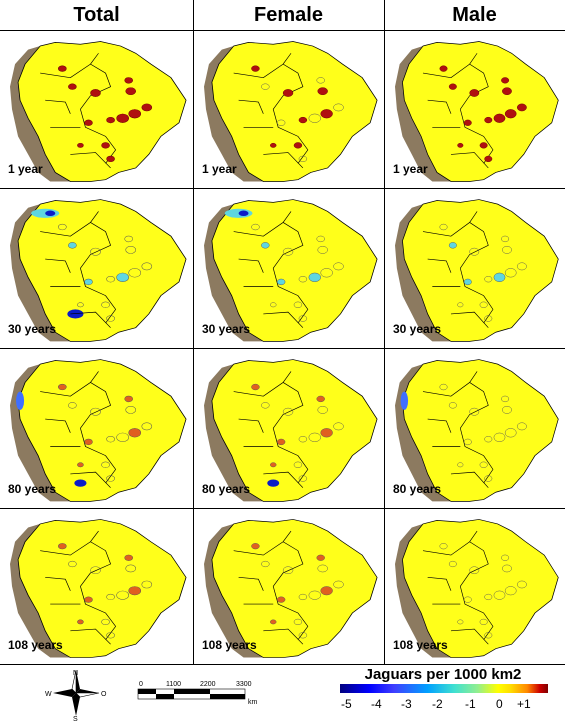  Describe the element at coordinates (406, 704) in the screenshot. I see `legend-tick: -3` at that location.